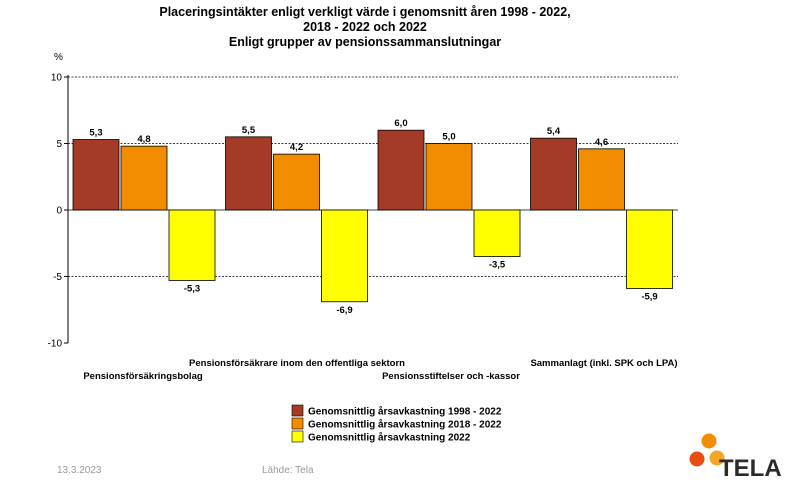  What do you see at coordinates (288, 470) in the screenshot?
I see `footer-source: Lähde: Tela` at bounding box center [288, 470].